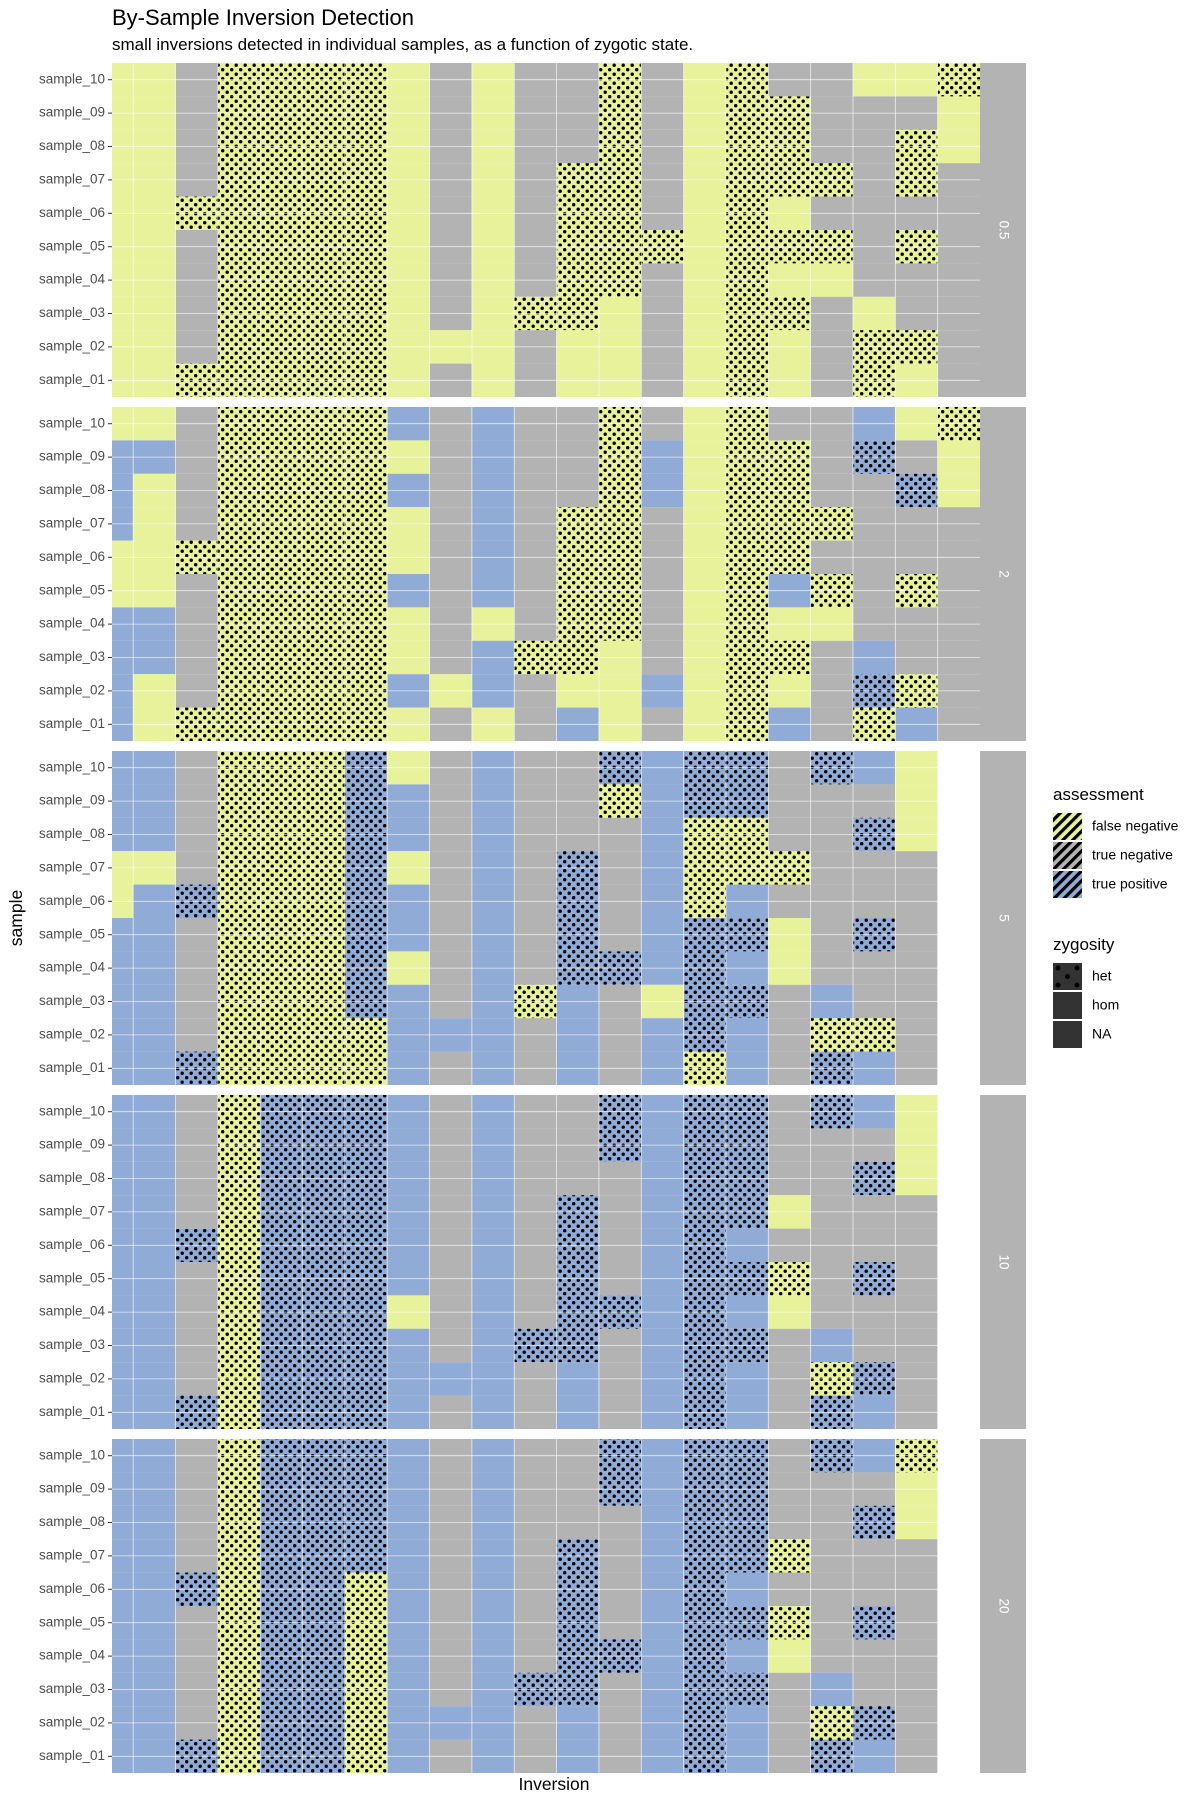  I want to click on panel-strip-label: 10, so click(1003, 1261).